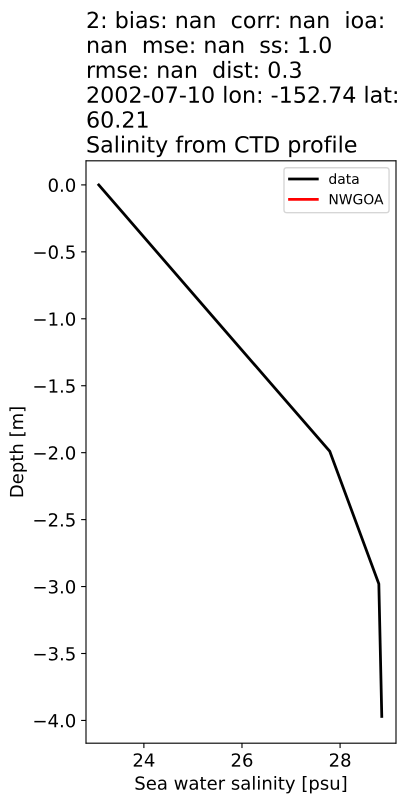 This screenshot has height=800, width=400. What do you see at coordinates (55, 587) in the screenshot?
I see `y-tick-label: −3.0` at bounding box center [55, 587].